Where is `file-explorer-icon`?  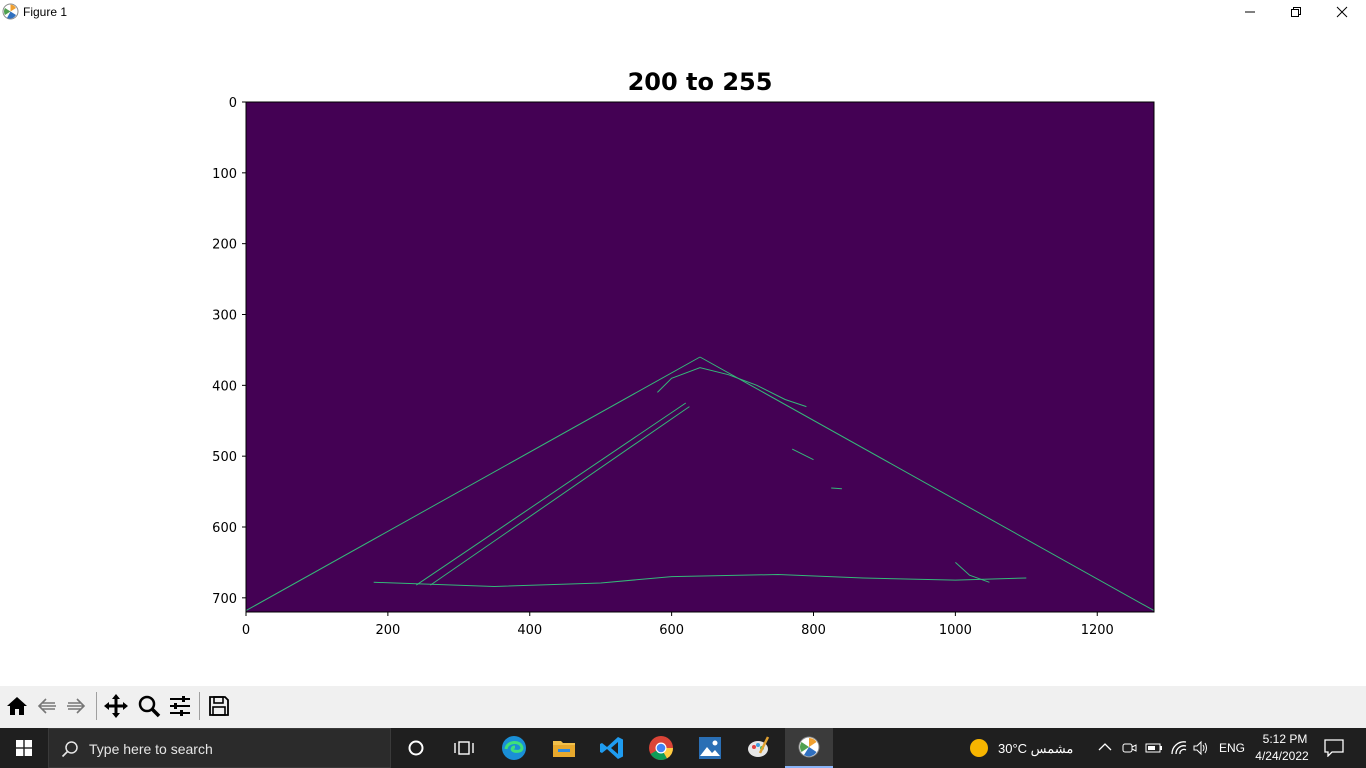
file-explorer-icon is located at coordinates (564, 749).